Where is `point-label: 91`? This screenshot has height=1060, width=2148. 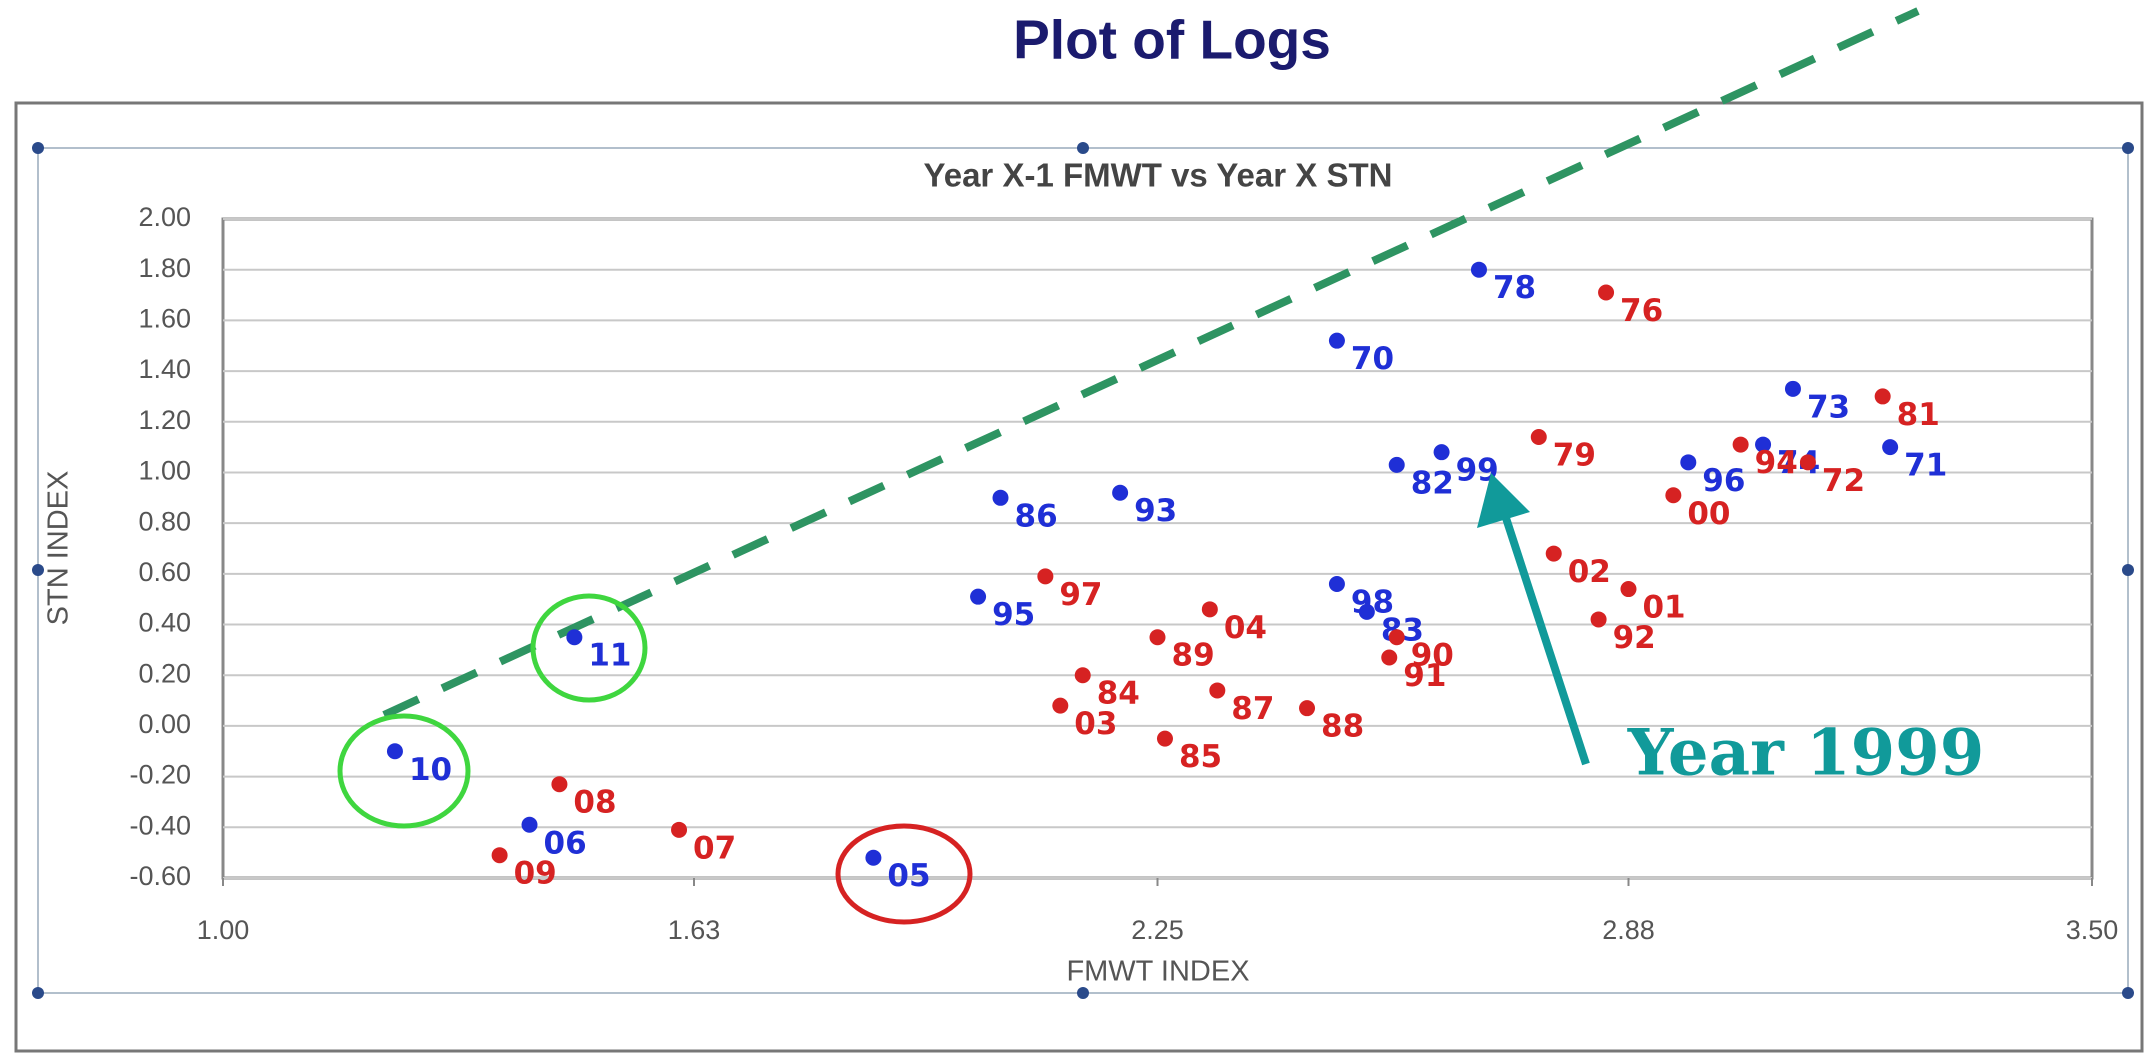 point-label: 91 is located at coordinates (1424, 676).